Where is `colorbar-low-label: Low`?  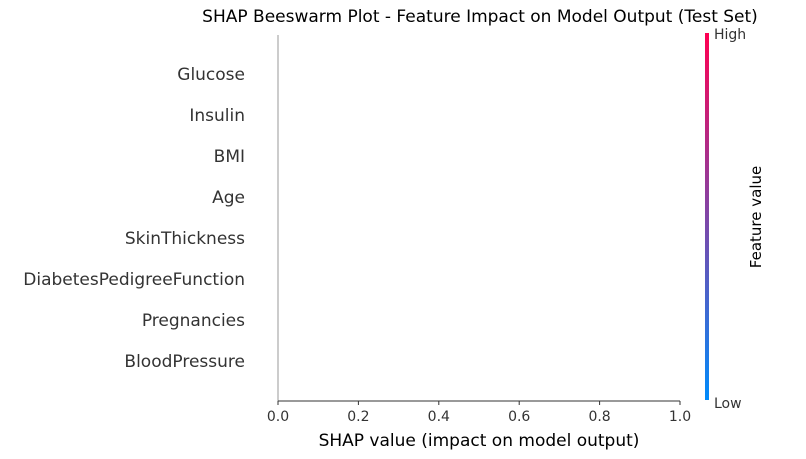 colorbar-low-label: Low is located at coordinates (728, 404).